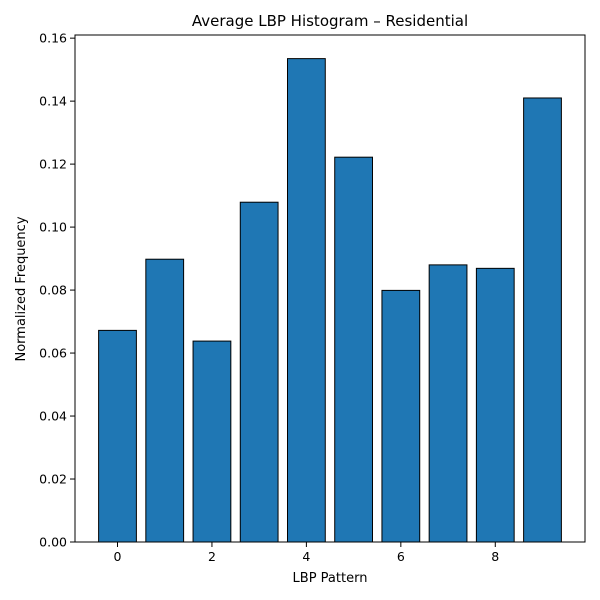 This screenshot has width=600, height=600. What do you see at coordinates (118, 556) in the screenshot?
I see `x-tick-label-0: 0` at bounding box center [118, 556].